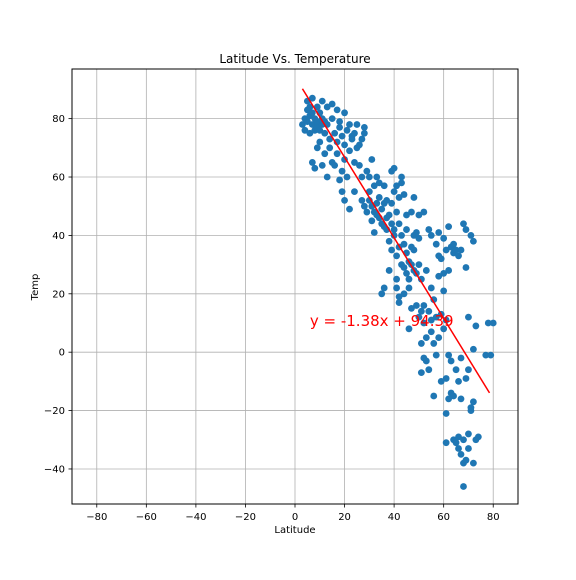 This screenshot has height=580, width=576. Describe the element at coordinates (394, 517) in the screenshot. I see `x-tick-label: 40` at that location.